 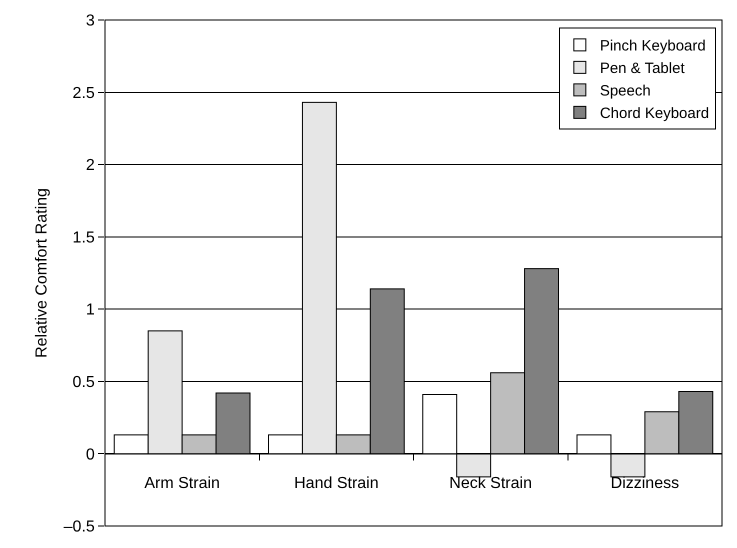 I want to click on legend-label: Pen & Tablet, so click(x=643, y=69).